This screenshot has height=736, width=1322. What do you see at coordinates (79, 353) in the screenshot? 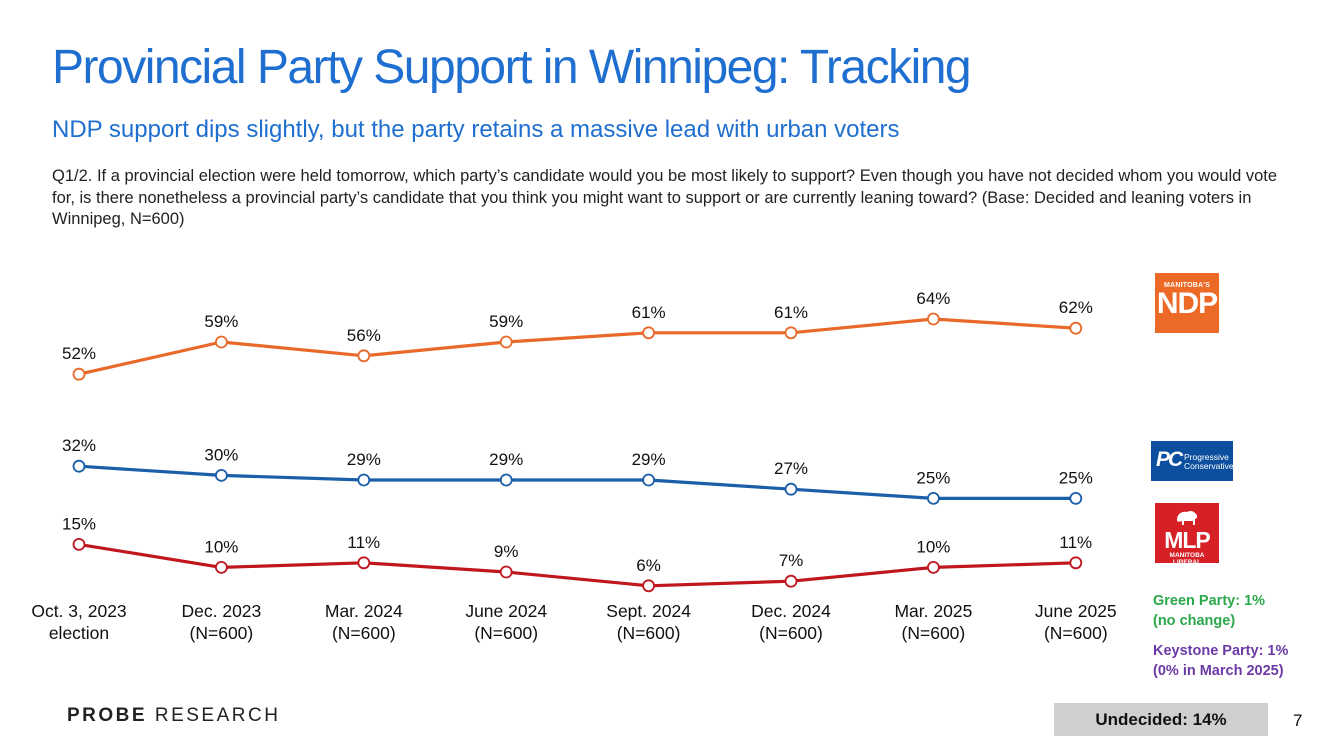
I see `ndp-value-label: 52%` at bounding box center [79, 353].